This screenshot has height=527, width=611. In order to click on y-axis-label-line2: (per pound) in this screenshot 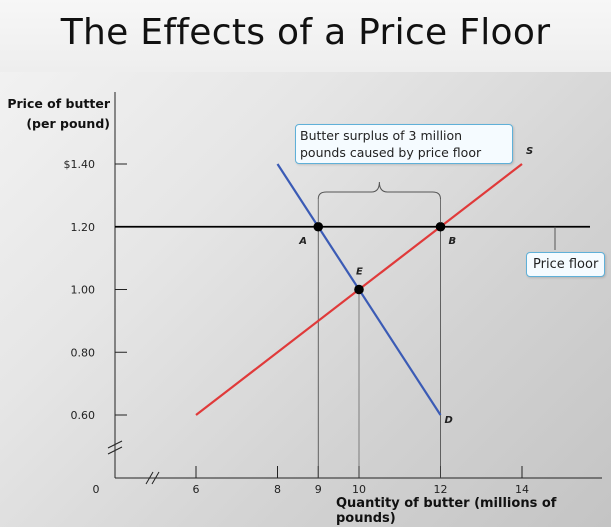, I will do `click(68, 123)`.